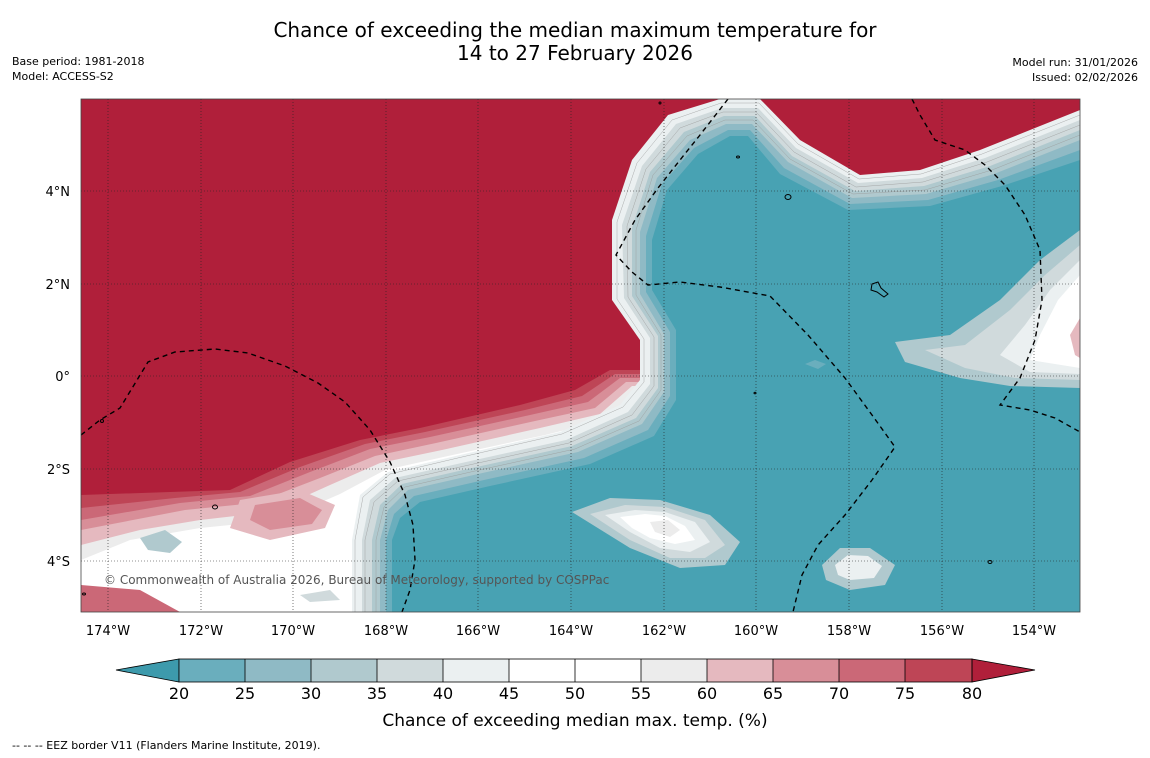  Describe the element at coordinates (58, 470) in the screenshot. I see `lat-label-2s: 2°S` at that location.